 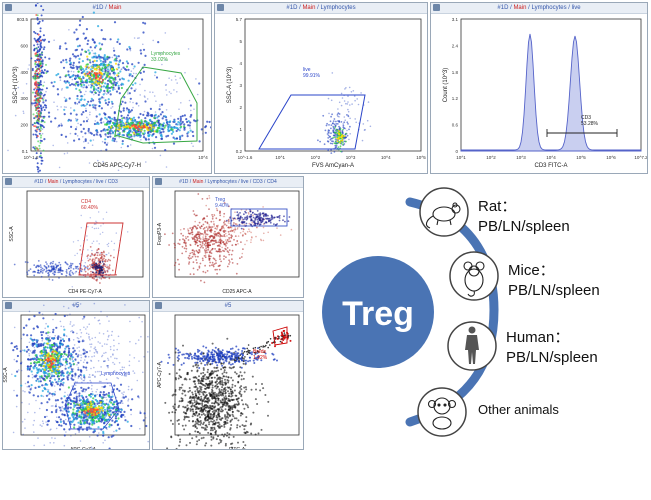 I want to click on x-axis-label: APC-Cy7-A, so click(x=83, y=448).